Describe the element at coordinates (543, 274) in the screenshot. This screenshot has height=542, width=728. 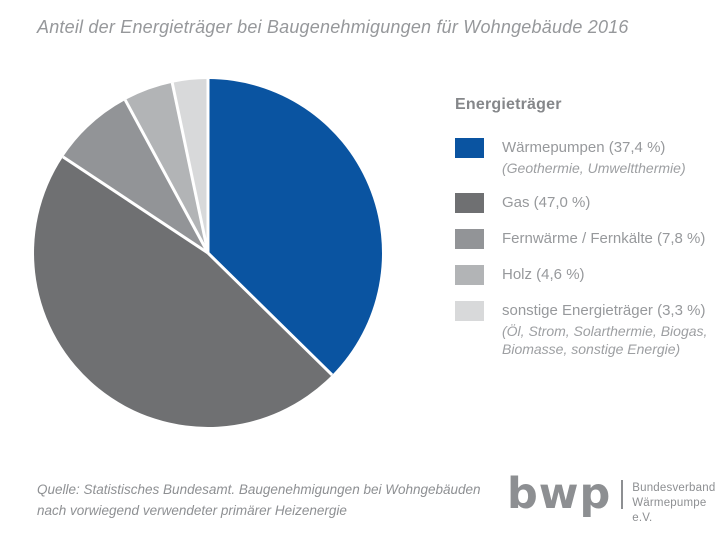
I see `legend-label: Holz (4,6 %)` at that location.